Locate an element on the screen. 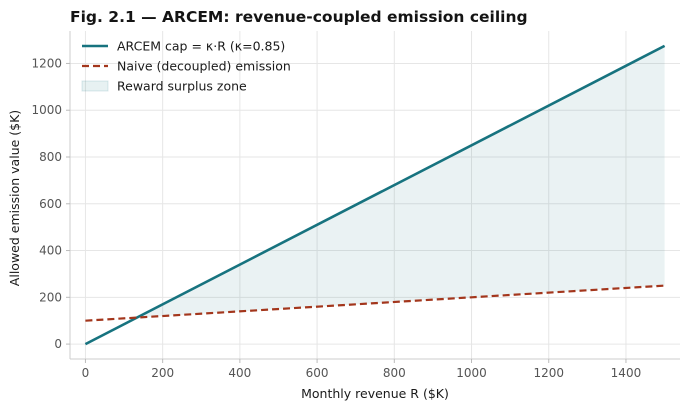 The image size is (690, 409). x-ticks: 0 200 400 600 800 1000 1200 1400 is located at coordinates (362, 369).